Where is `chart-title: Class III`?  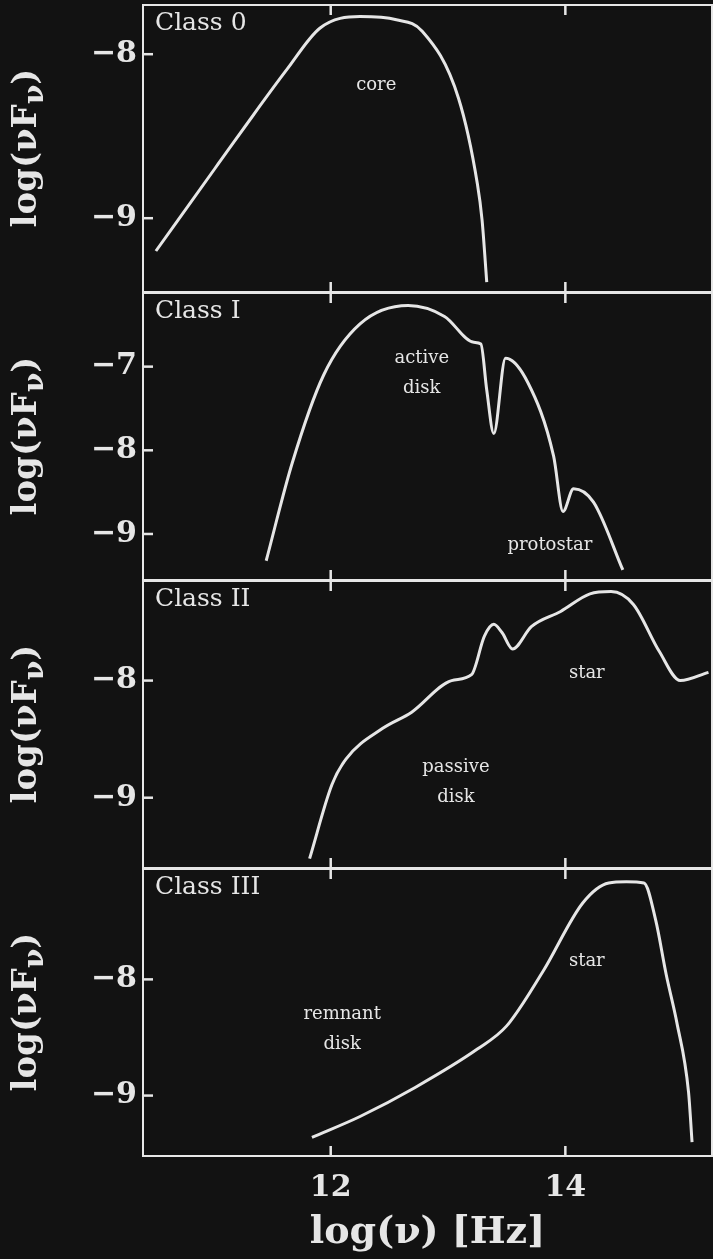 chart-title: Class III is located at coordinates (208, 885).